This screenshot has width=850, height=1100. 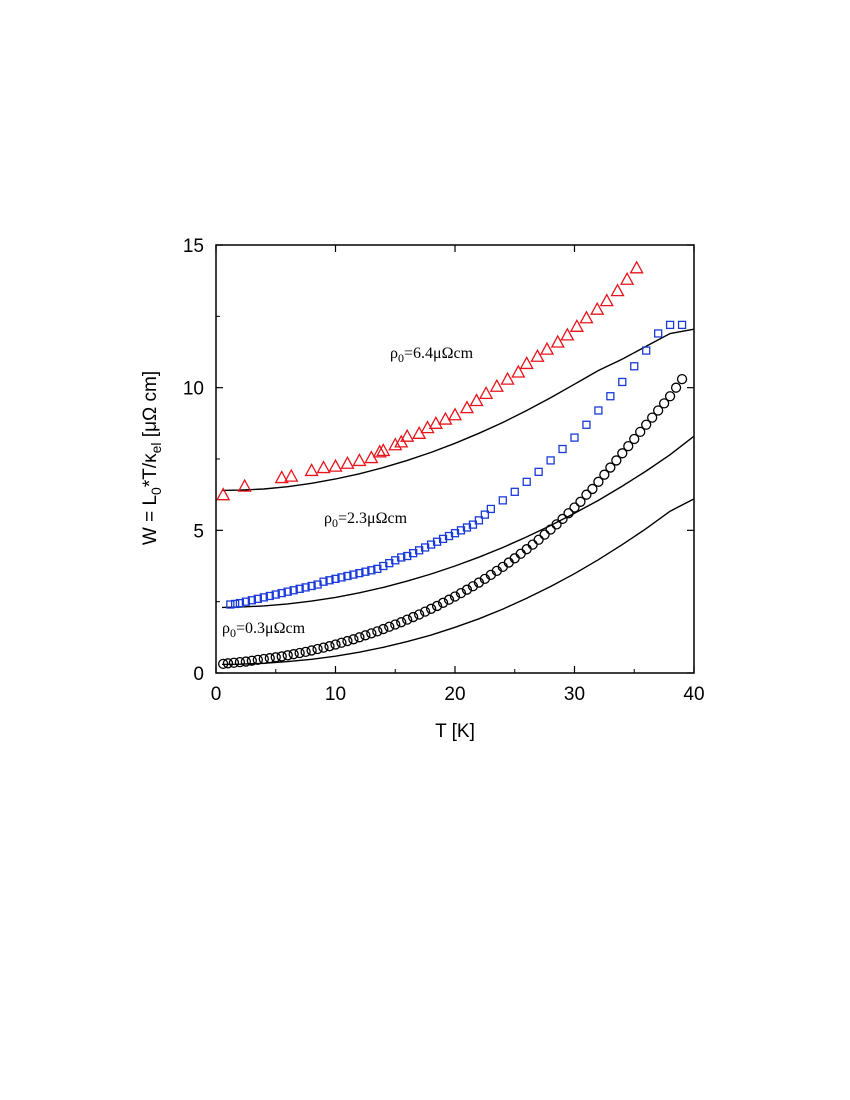 What do you see at coordinates (198, 674) in the screenshot?
I see `y-tick-label: 0` at bounding box center [198, 674].